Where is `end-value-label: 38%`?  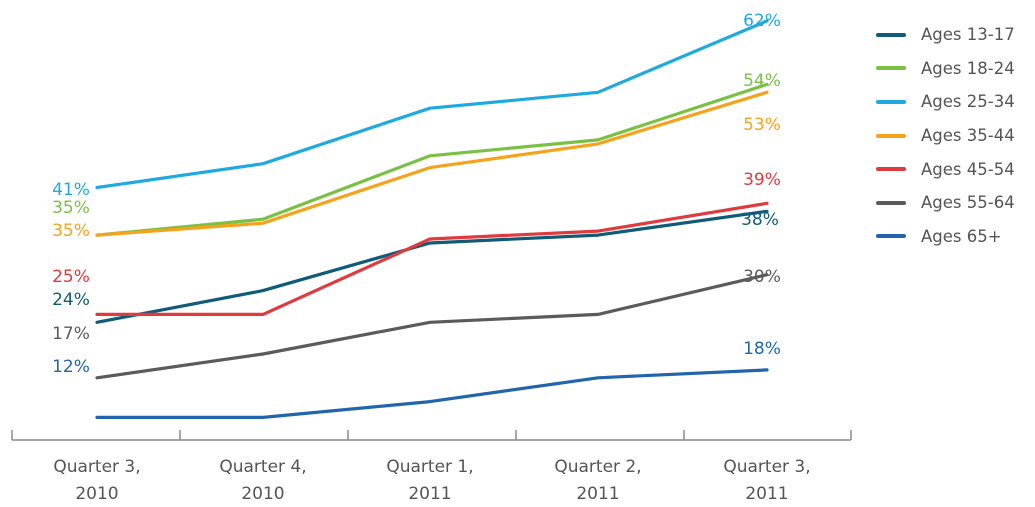 end-value-label: 38% is located at coordinates (760, 220).